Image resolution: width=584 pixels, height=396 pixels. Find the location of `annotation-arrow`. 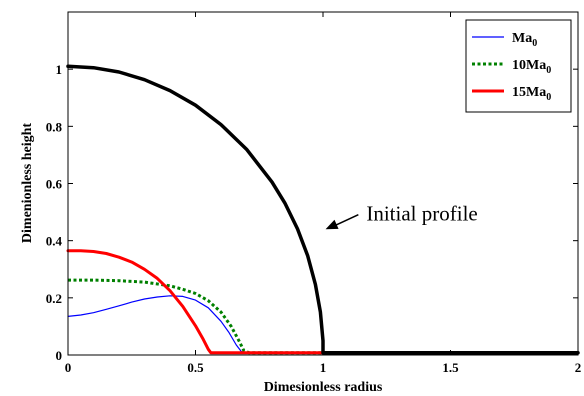

annotation-arrow is located at coordinates (346, 220).